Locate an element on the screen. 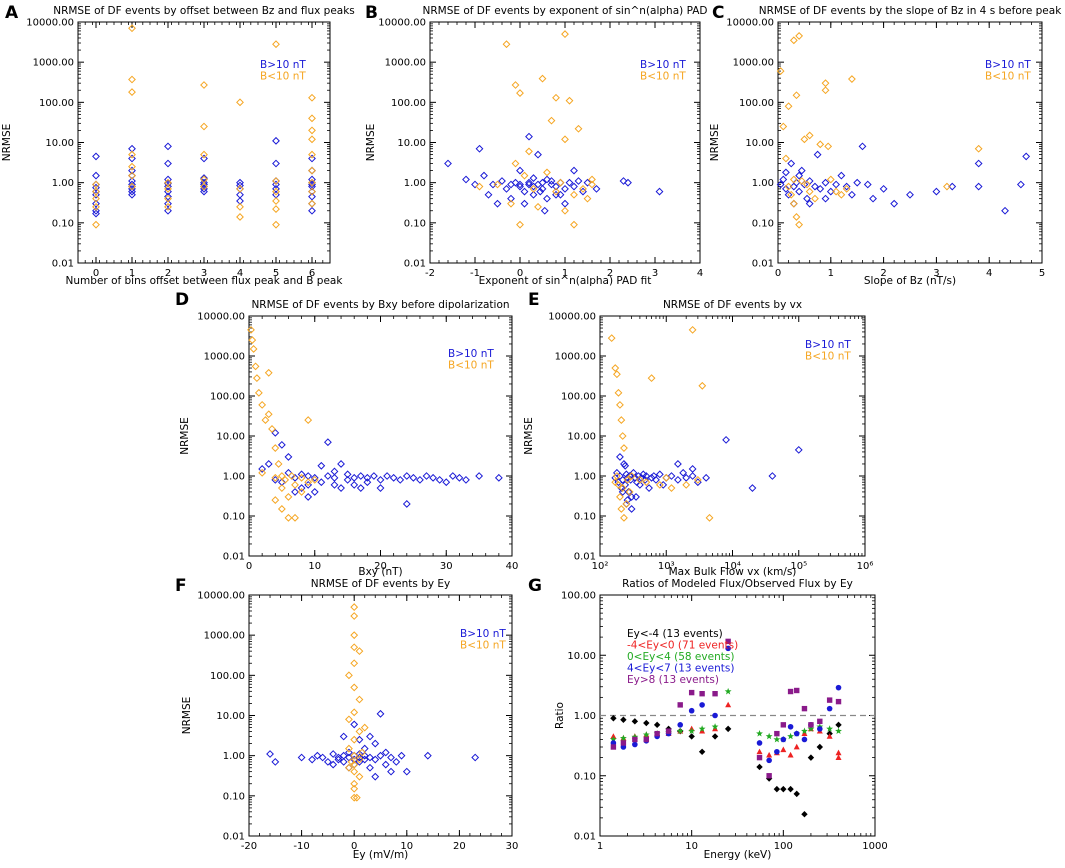 The height and width of the screenshot is (868, 1065). y-tick-label: 0.10 is located at coordinates (63, 223).